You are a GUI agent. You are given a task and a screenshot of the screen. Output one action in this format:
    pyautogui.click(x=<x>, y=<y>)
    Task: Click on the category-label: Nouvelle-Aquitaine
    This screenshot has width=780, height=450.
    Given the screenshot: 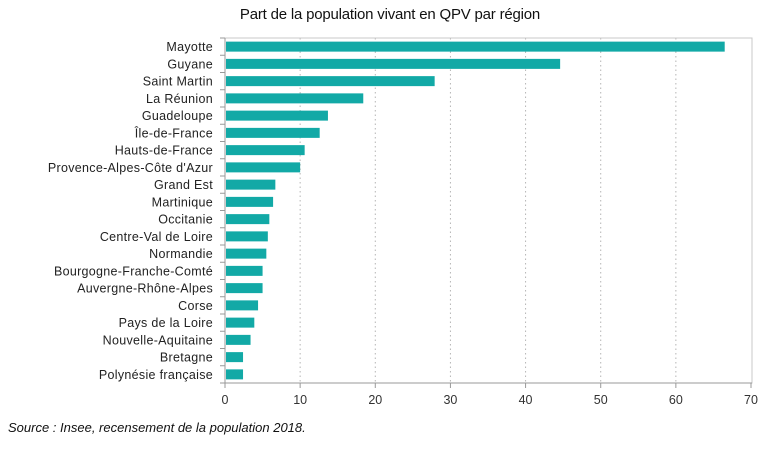 What is the action you would take?
    pyautogui.click(x=158, y=340)
    